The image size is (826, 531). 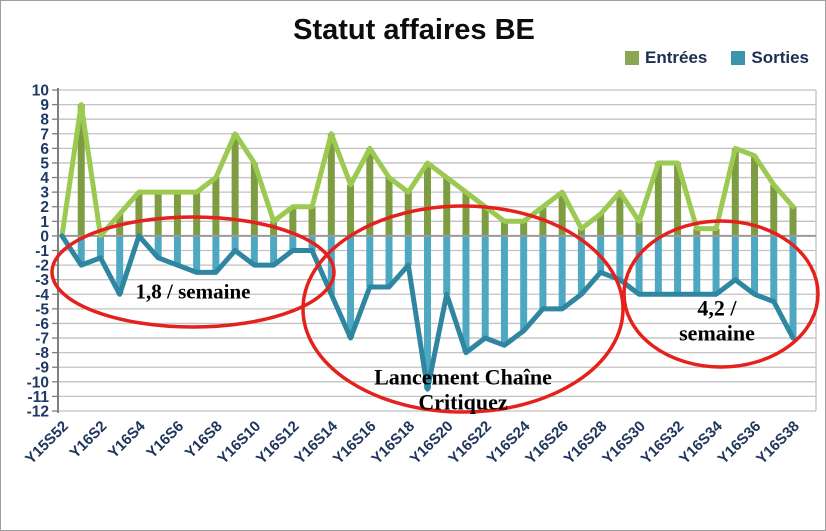 What do you see at coordinates (780, 57) in the screenshot?
I see `legend-label-sorties: Sorties` at bounding box center [780, 57].